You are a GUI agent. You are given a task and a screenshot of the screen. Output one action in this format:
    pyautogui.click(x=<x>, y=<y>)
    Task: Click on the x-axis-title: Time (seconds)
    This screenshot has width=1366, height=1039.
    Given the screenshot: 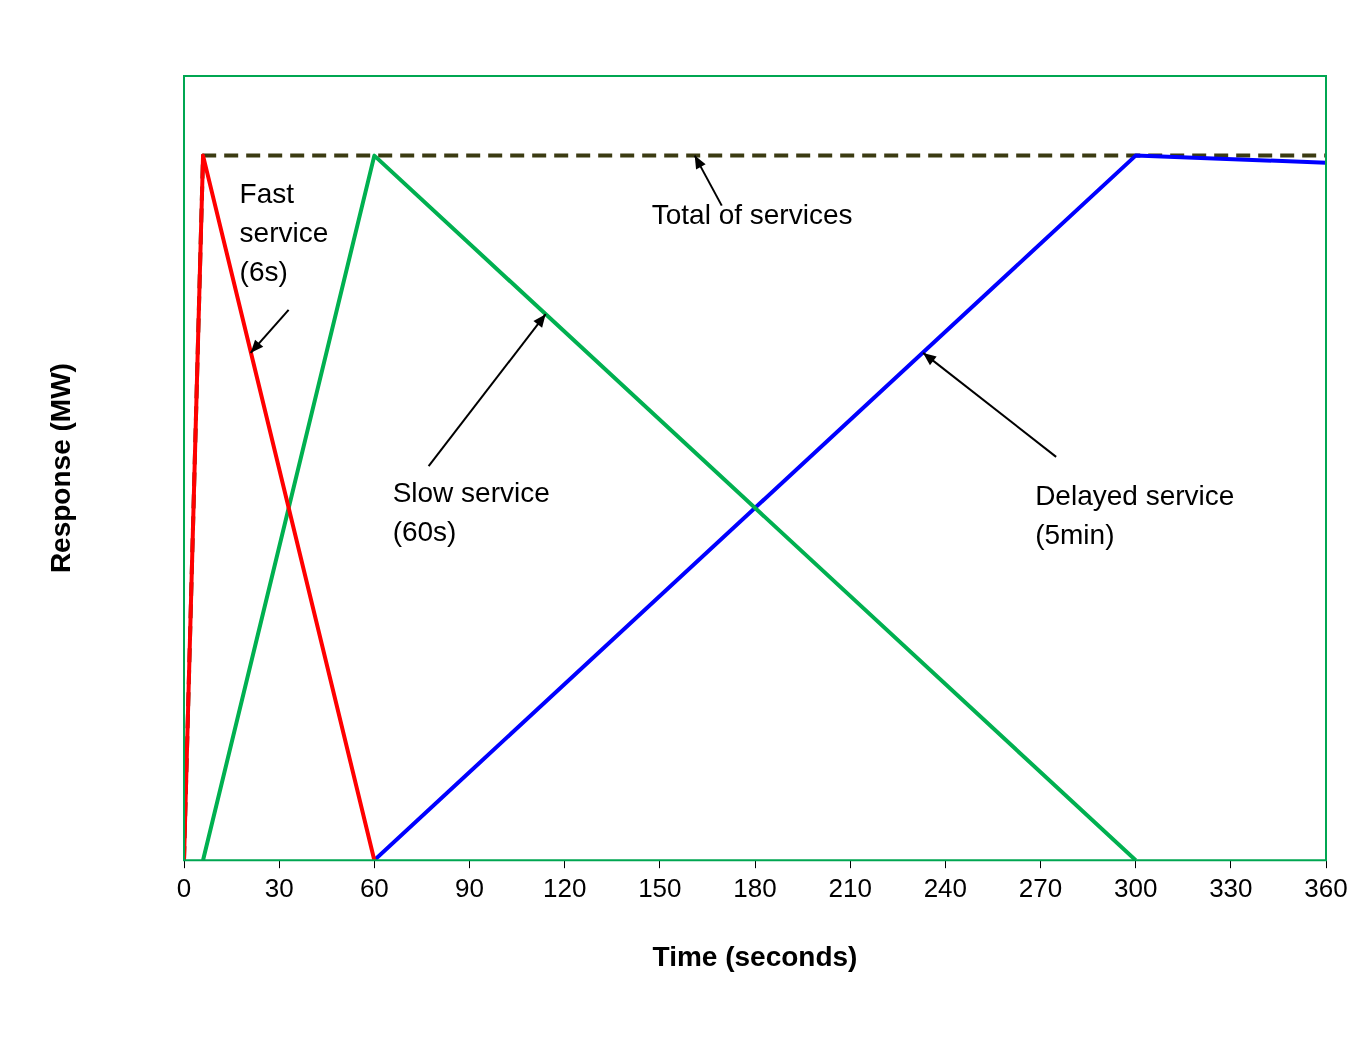 What is the action you would take?
    pyautogui.click(x=755, y=956)
    